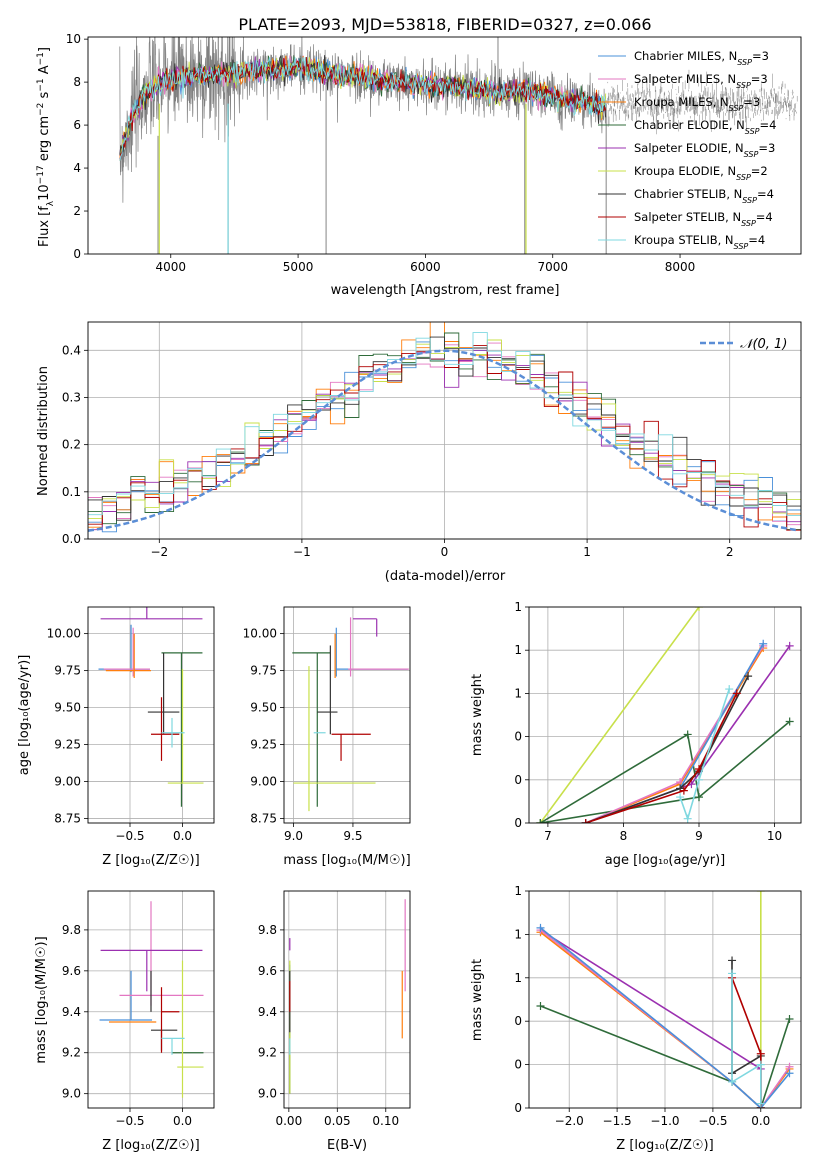 This screenshot has width=819, height=1170. I want to click on x-tick-label: 10, so click(774, 836).